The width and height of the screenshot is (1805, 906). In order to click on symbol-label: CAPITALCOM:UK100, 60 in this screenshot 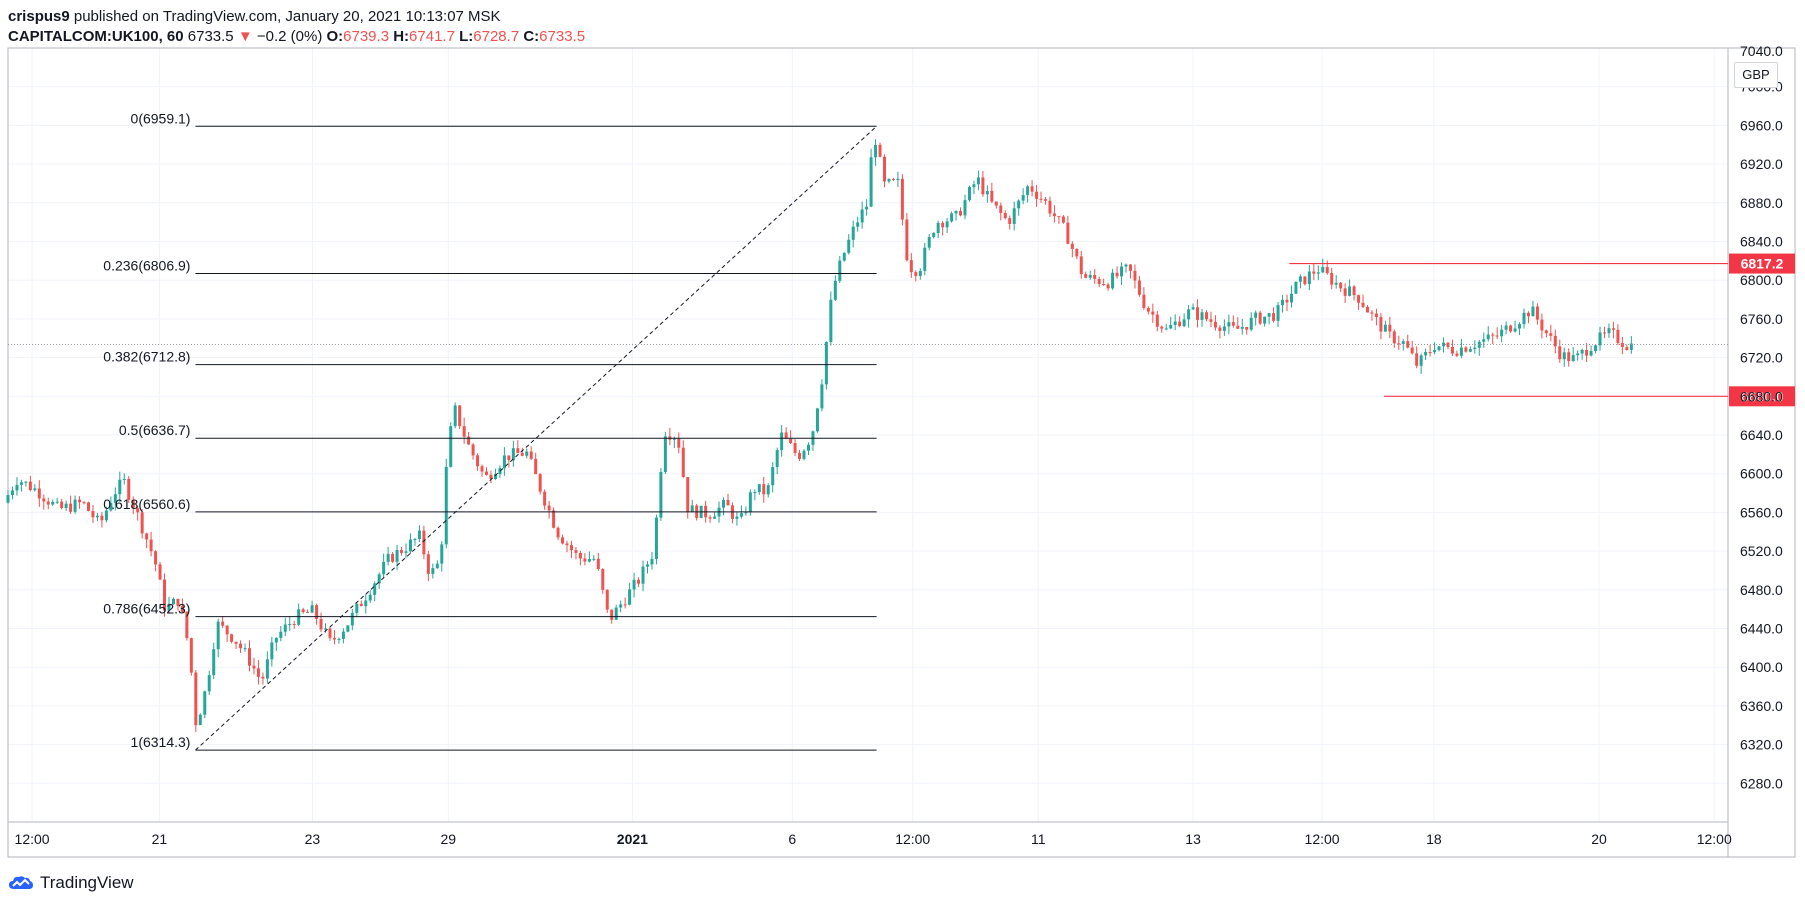, I will do `click(96, 36)`.